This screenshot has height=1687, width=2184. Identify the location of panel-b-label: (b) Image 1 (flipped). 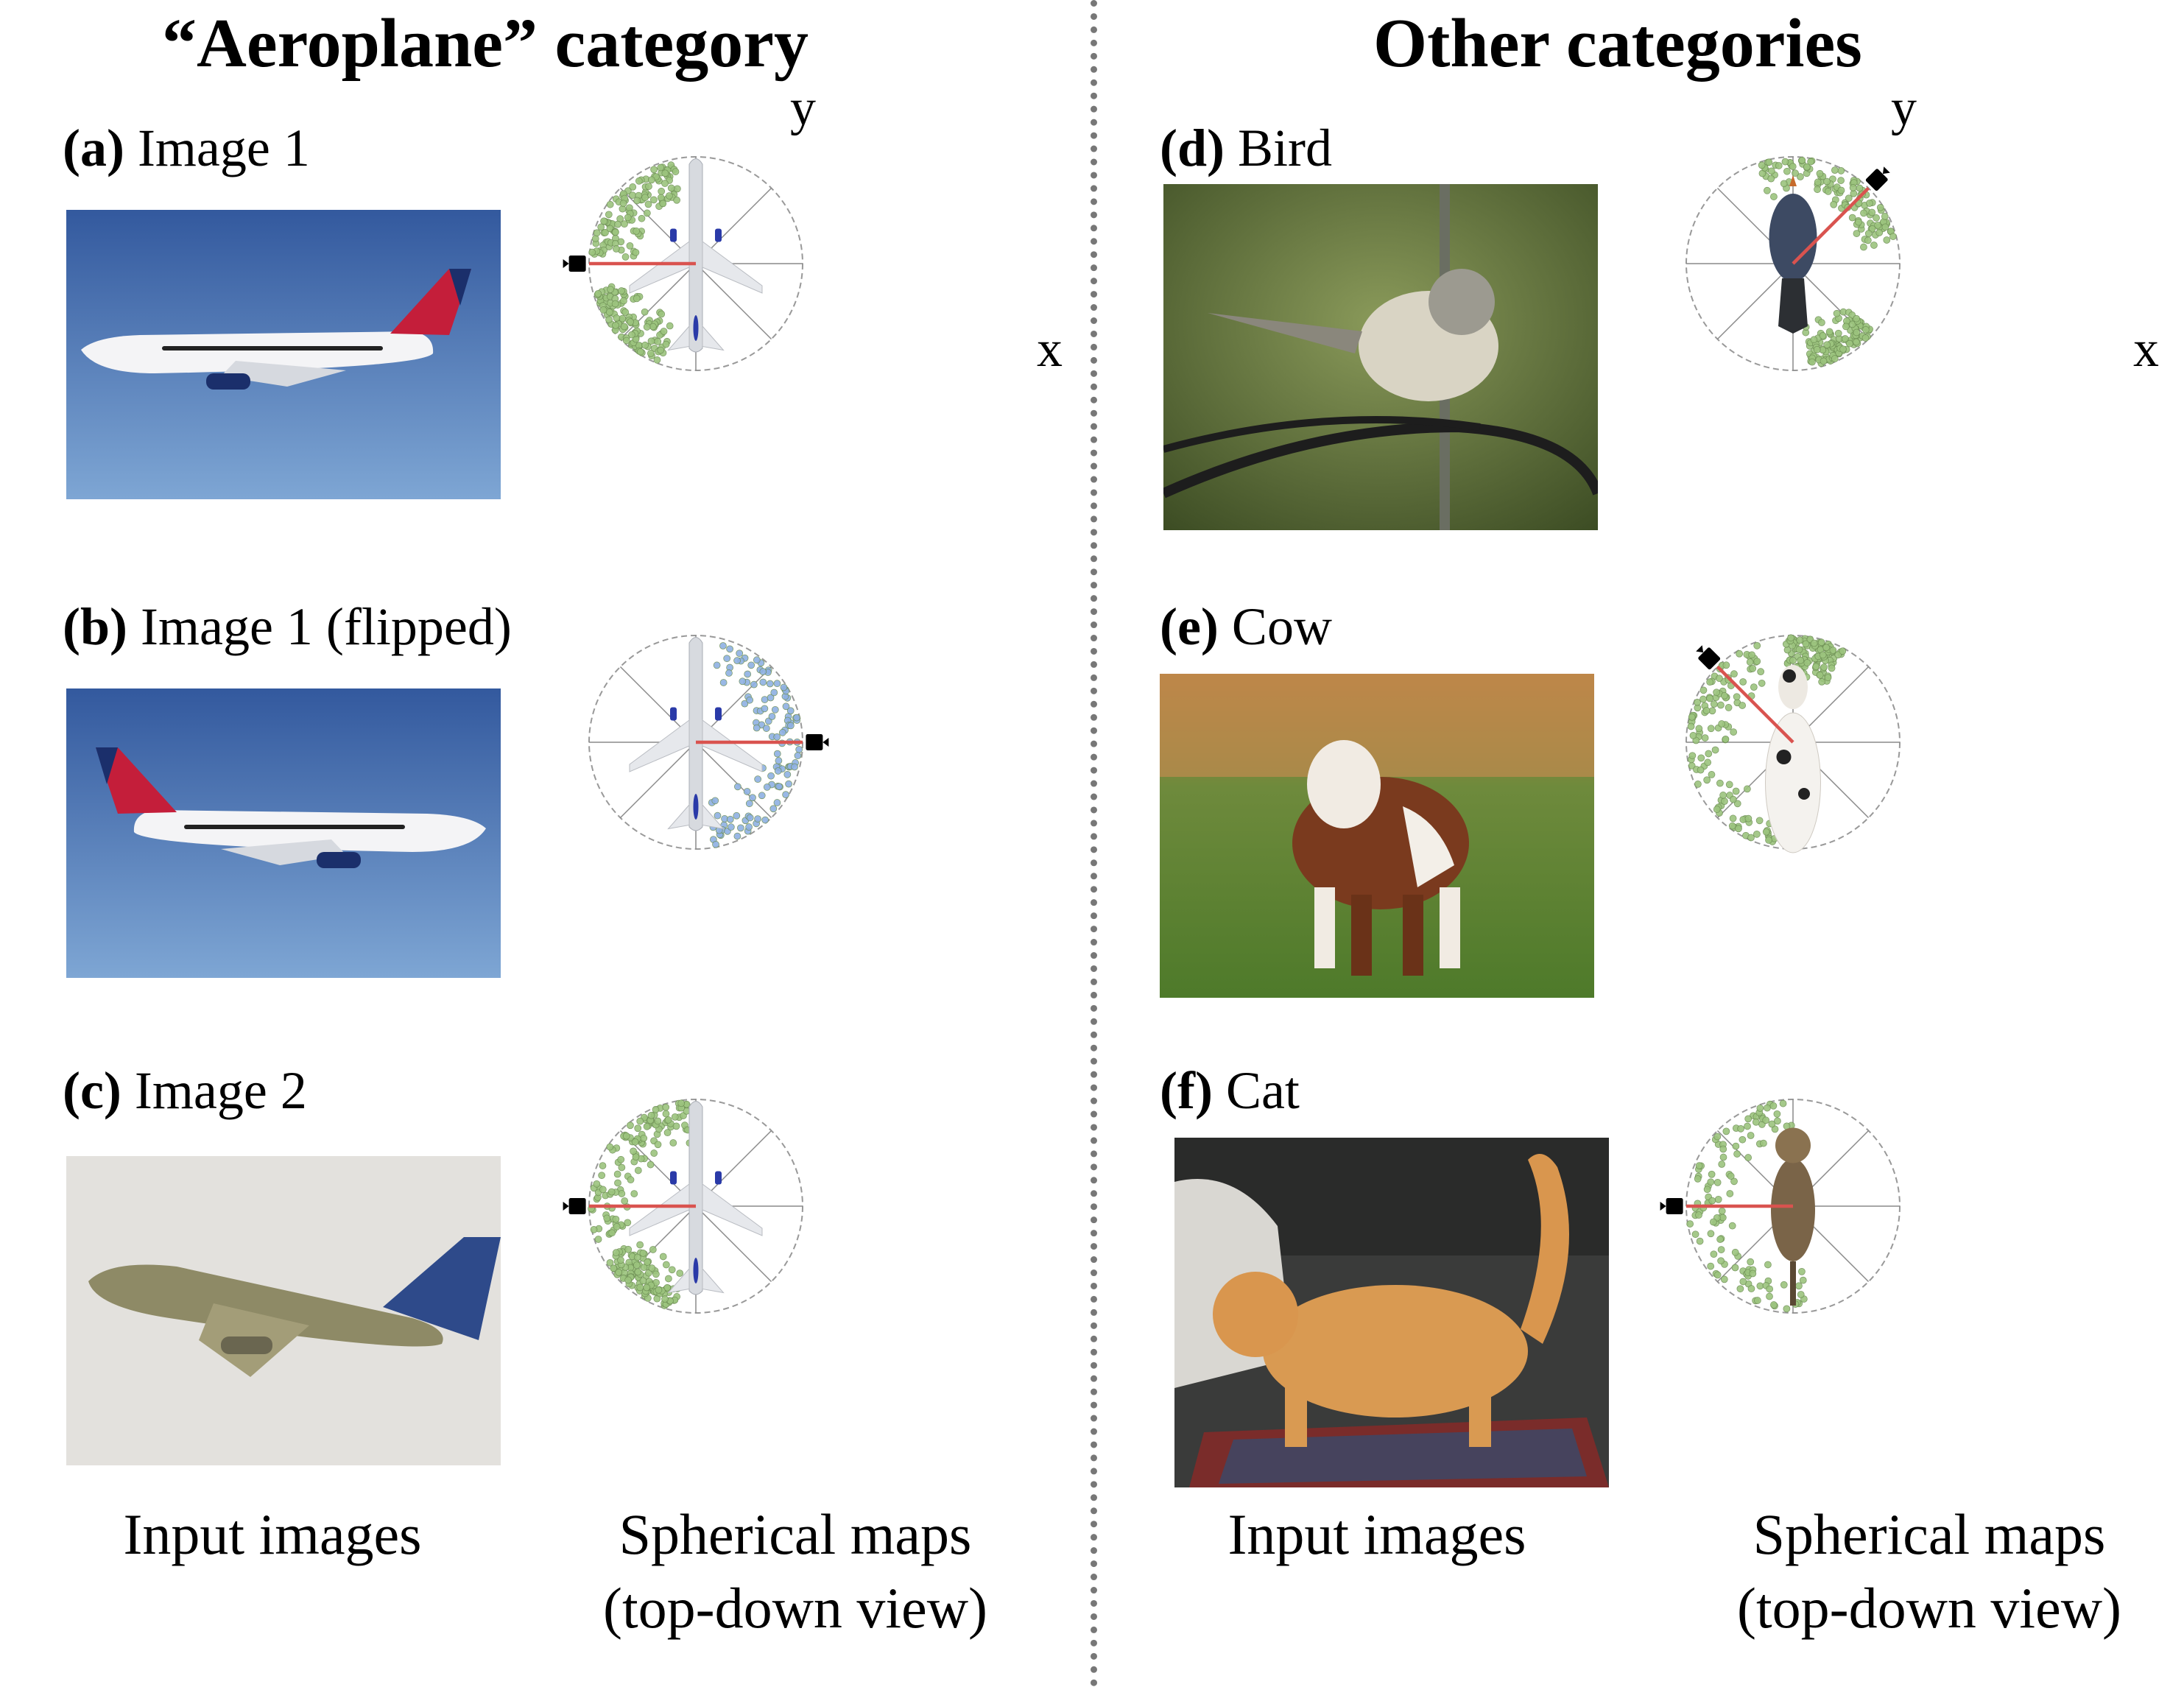
(287, 626).